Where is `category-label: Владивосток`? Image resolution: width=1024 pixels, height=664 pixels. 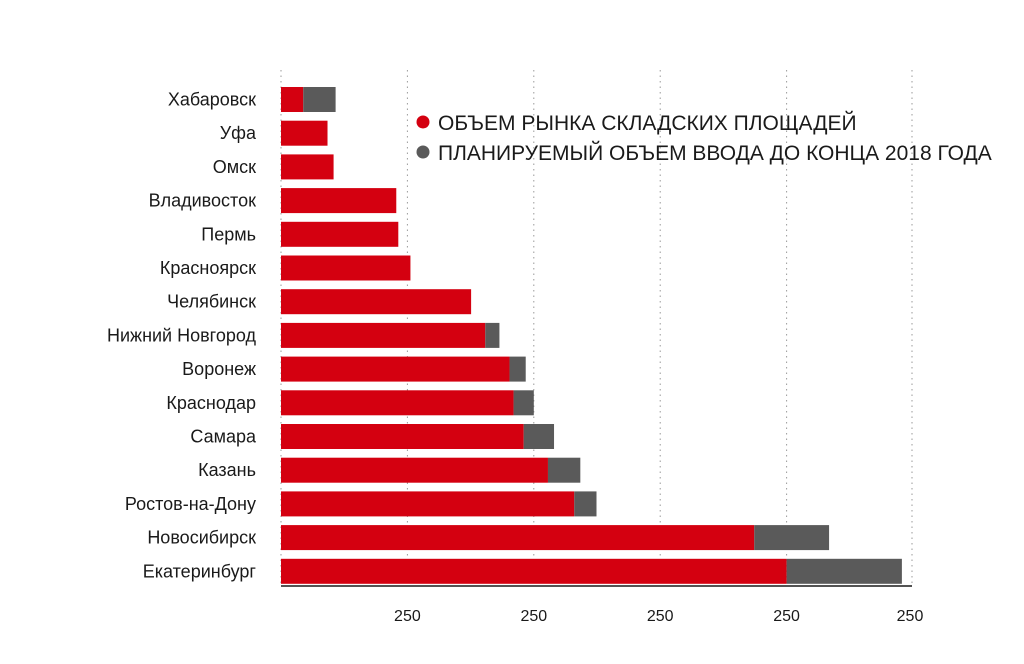 category-label: Владивосток is located at coordinates (203, 201).